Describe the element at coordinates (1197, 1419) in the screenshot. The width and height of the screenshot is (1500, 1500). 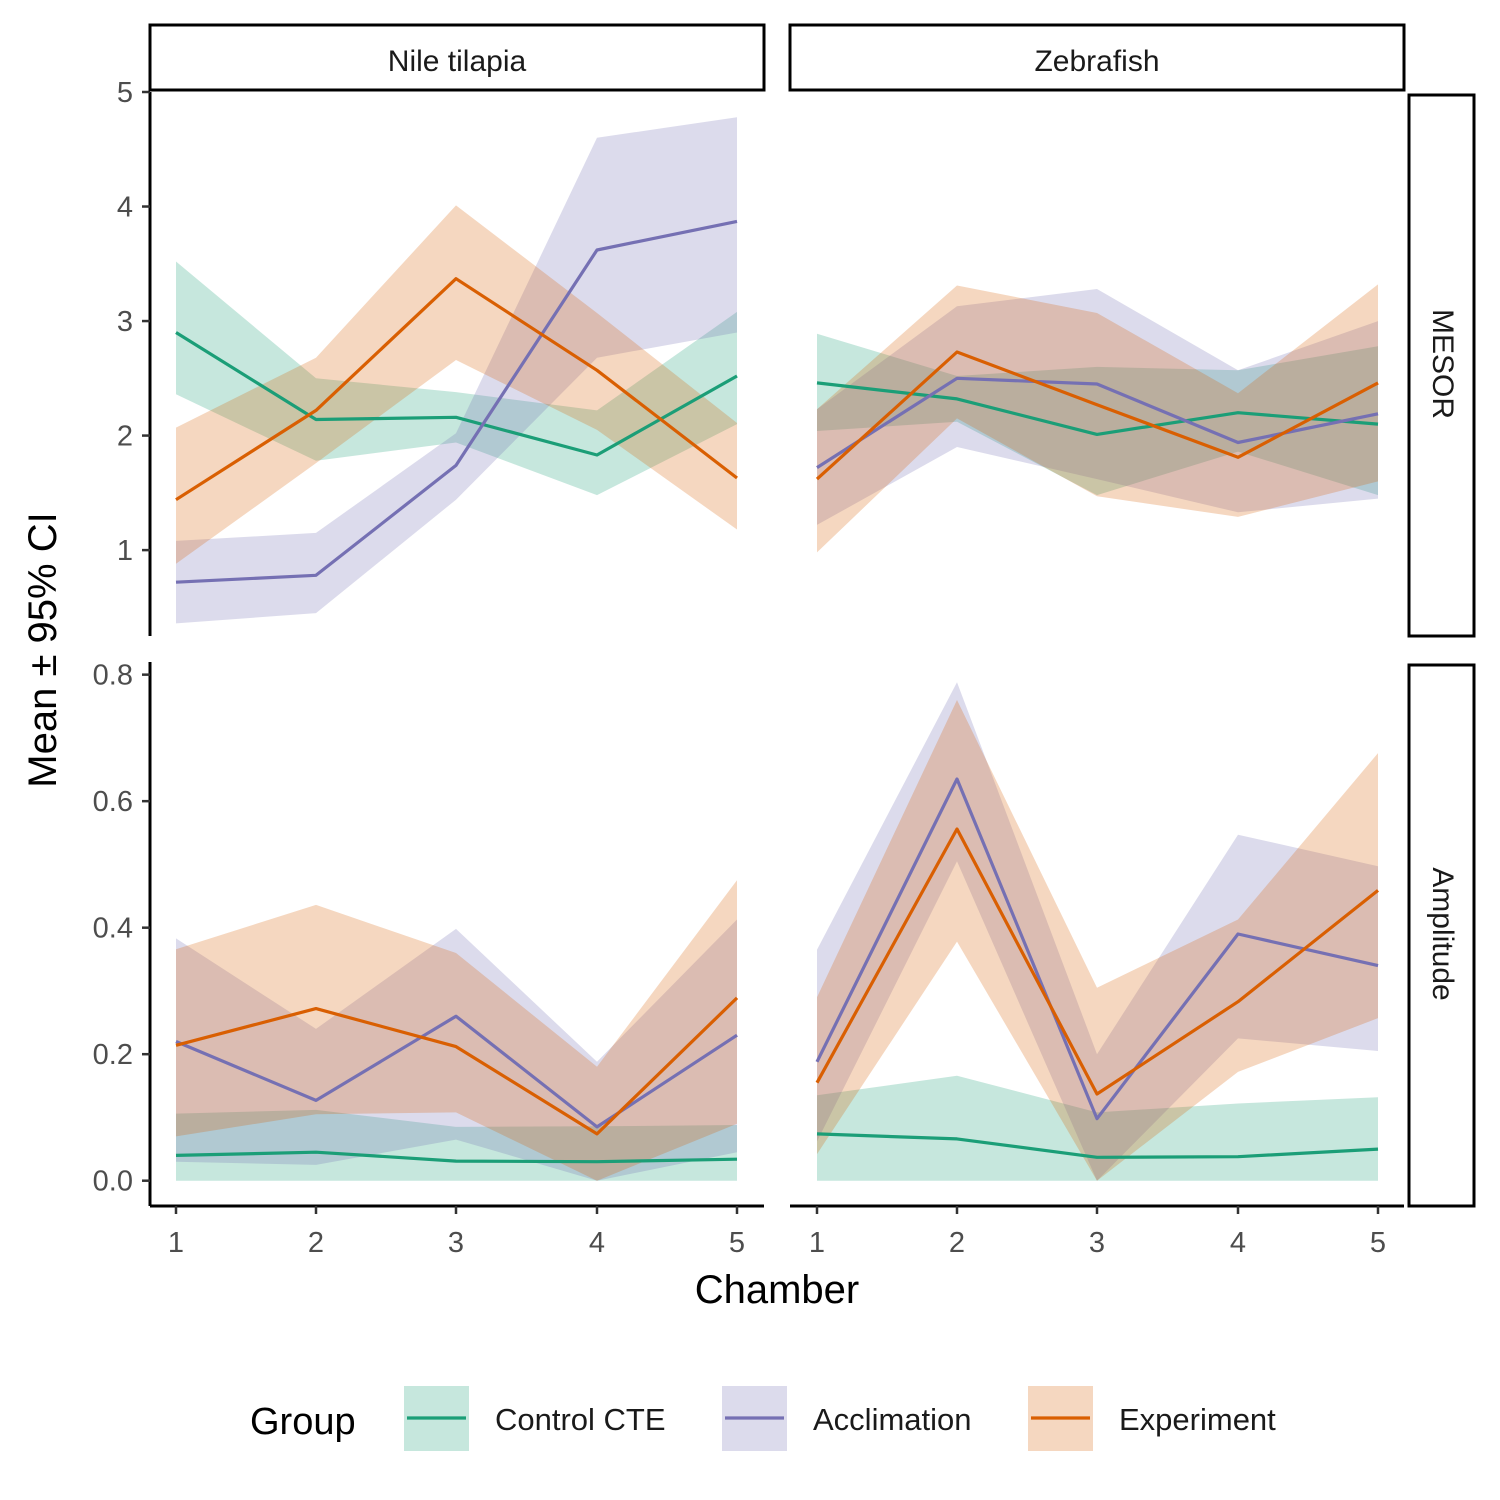
I see `legend-label-experiment: Experiment` at that location.